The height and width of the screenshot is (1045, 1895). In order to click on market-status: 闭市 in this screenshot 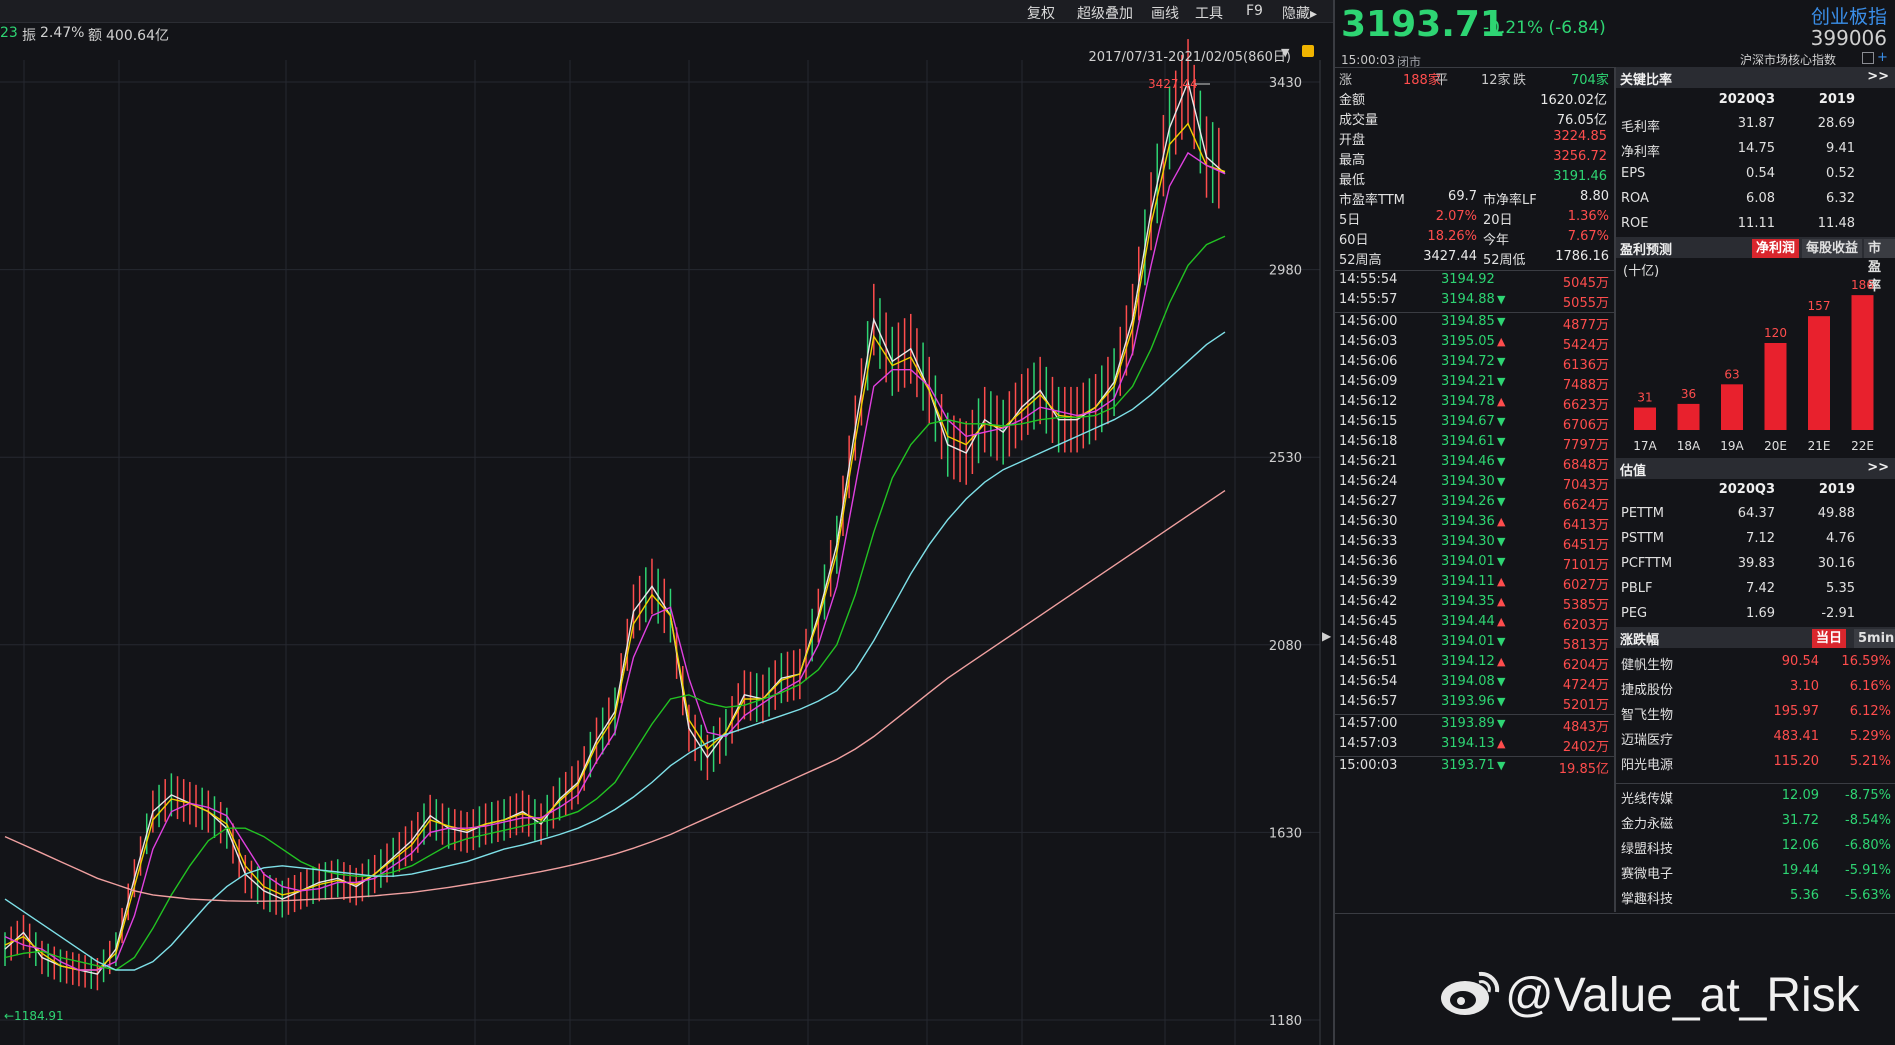, I will do `click(1409, 62)`.